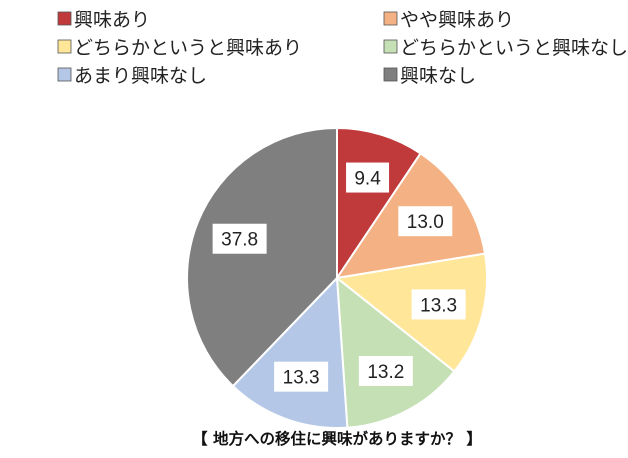 The width and height of the screenshot is (628, 458). I want to click on value-label: 13.2, so click(385, 372).